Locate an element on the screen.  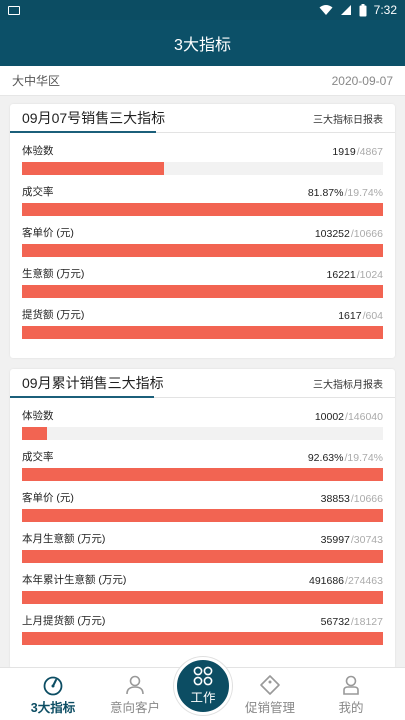
metric-target: /4867 is located at coordinates (369, 152).